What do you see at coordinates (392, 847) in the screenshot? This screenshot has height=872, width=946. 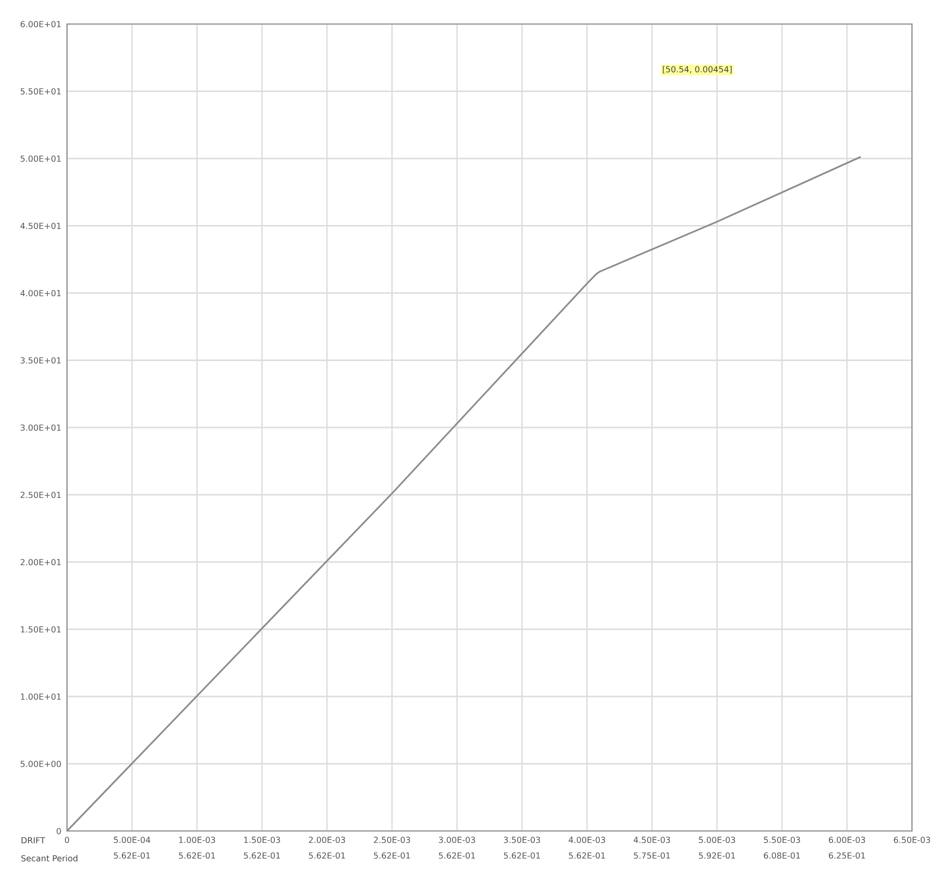 I see `x-tick-label: 2.50E-03 5.62E-01` at bounding box center [392, 847].